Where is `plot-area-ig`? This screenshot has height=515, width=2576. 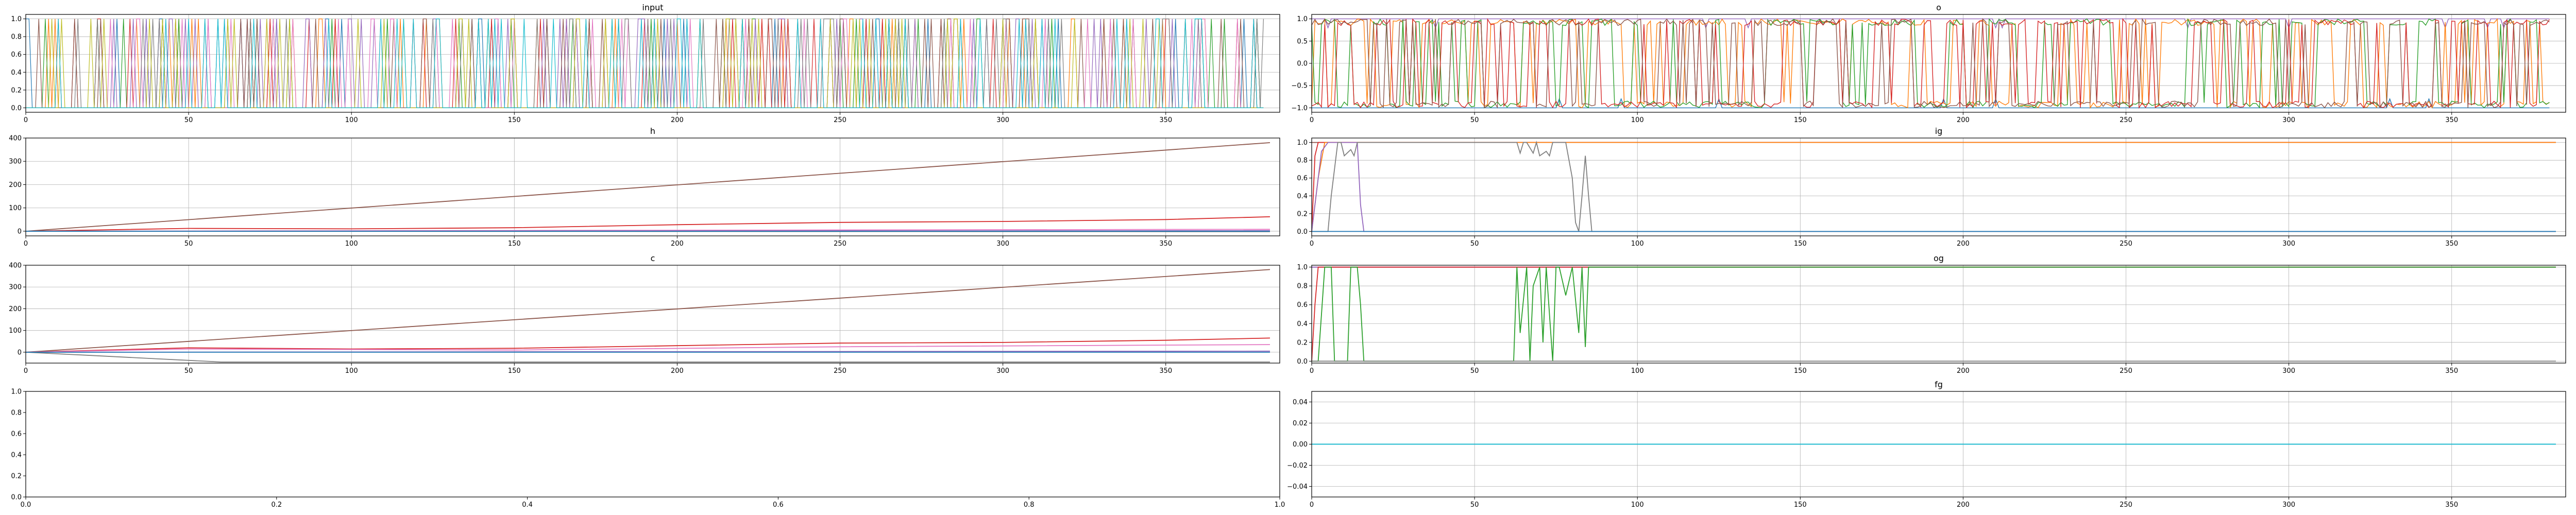 plot-area-ig is located at coordinates (1934, 187).